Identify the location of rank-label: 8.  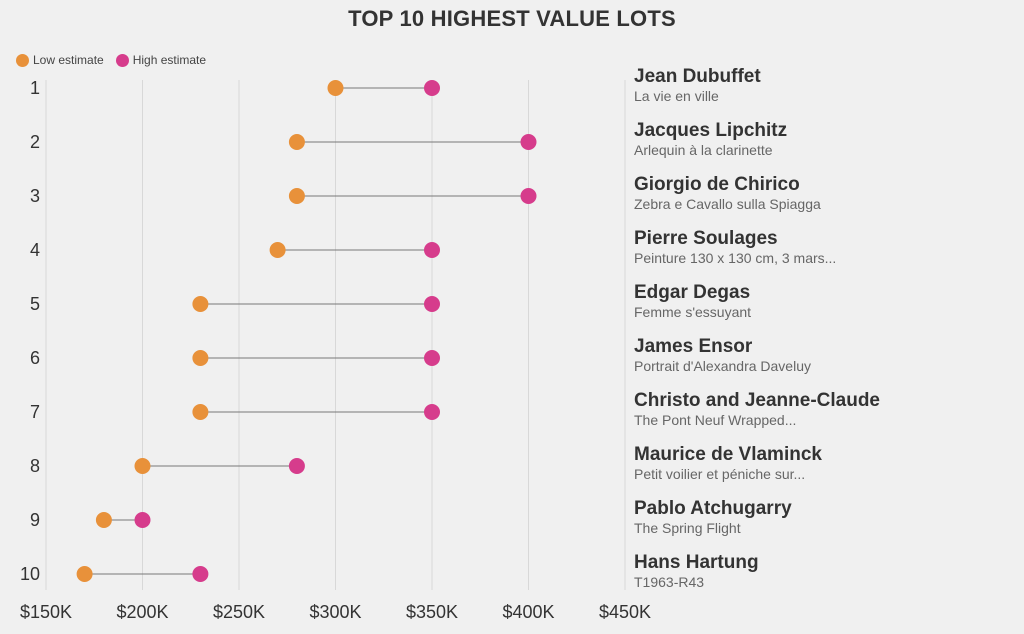
(35, 466).